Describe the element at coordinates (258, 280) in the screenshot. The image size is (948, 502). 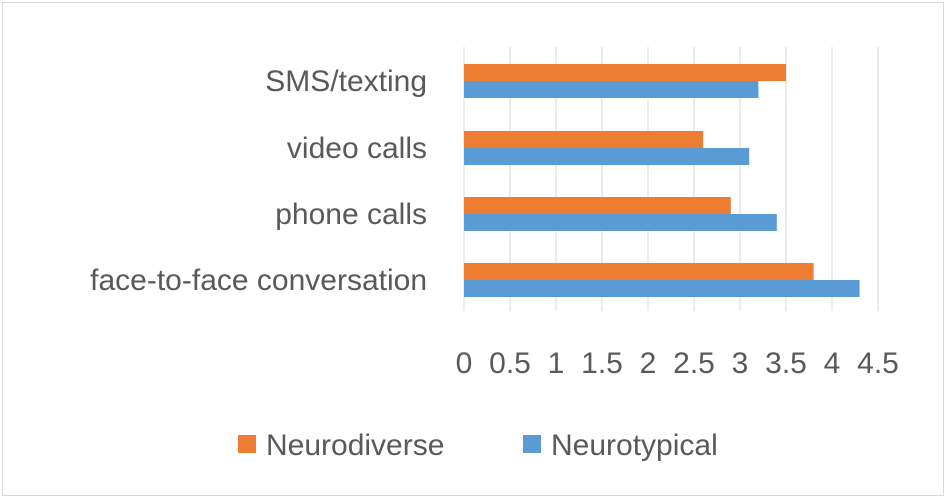
I see `category-label: face-to-face conversation` at that location.